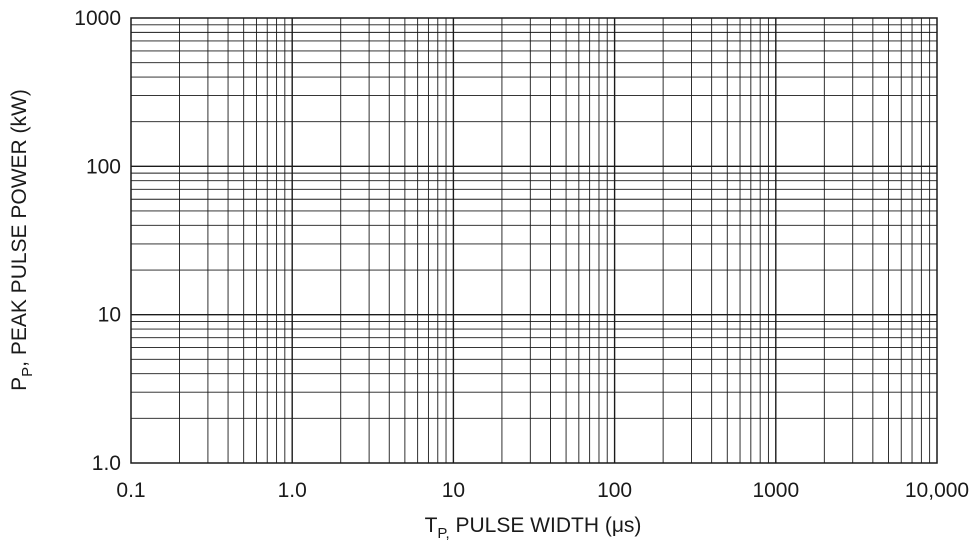 The width and height of the screenshot is (976, 551). Describe the element at coordinates (775, 490) in the screenshot. I see `x-tick-label: 1000` at that location.